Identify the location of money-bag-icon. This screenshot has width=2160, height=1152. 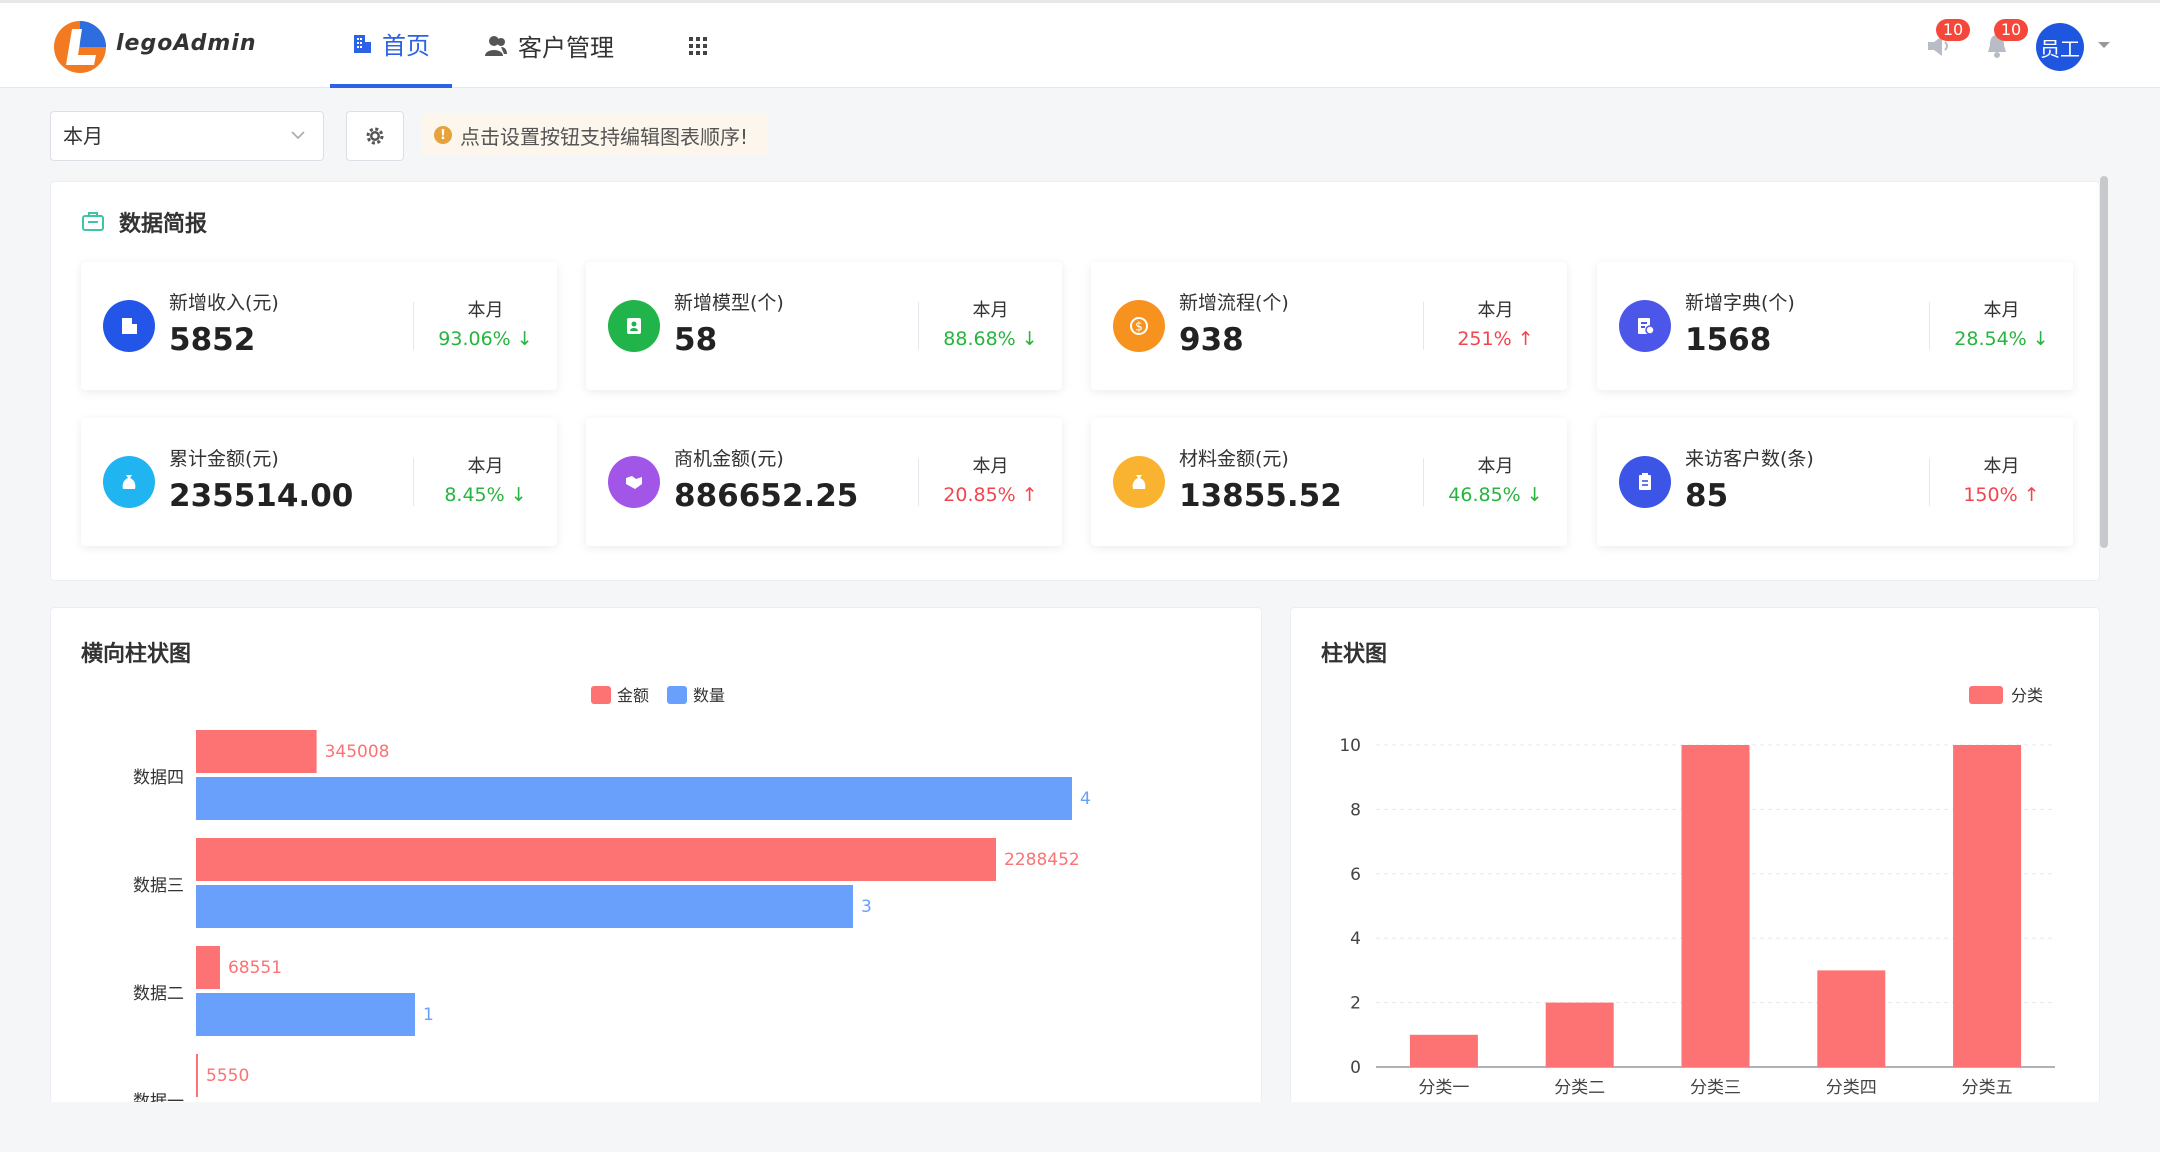
(1139, 482).